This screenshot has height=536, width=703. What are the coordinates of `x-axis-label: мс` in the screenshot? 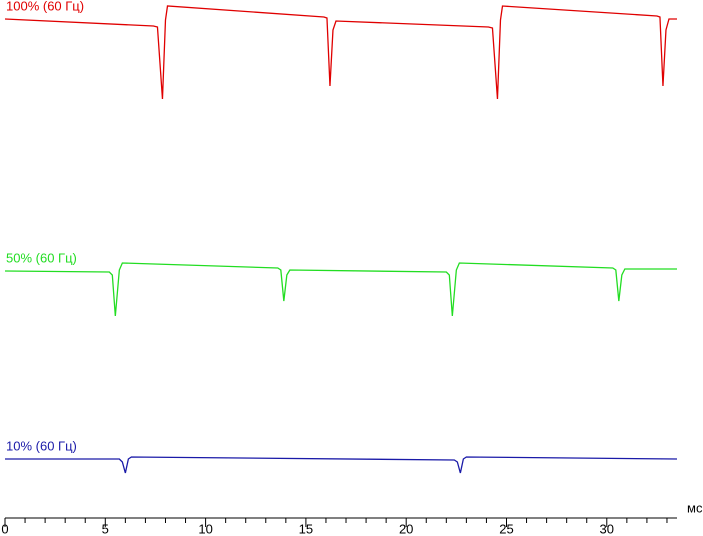 It's located at (695, 507).